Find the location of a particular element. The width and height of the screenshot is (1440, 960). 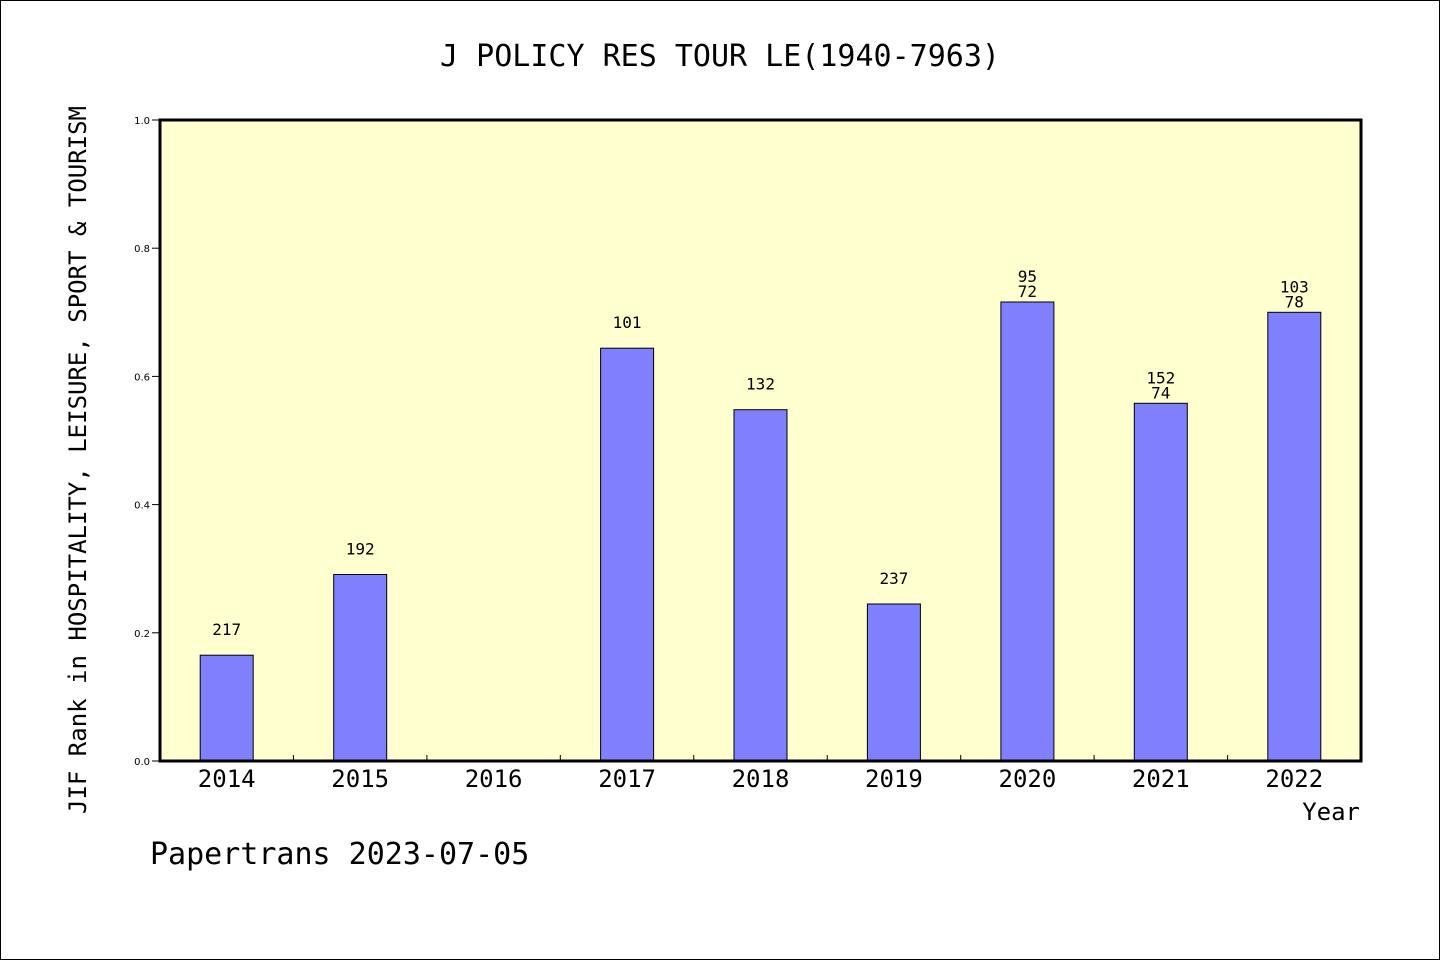

y-tick-label-0.0: 0.0 is located at coordinates (142, 762).